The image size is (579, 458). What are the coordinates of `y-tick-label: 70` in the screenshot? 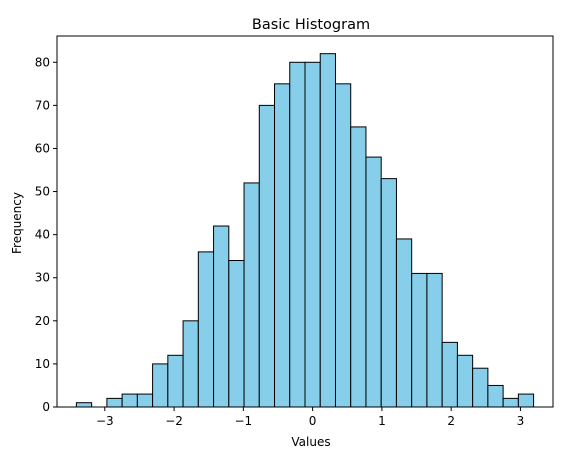 It's located at (42, 105).